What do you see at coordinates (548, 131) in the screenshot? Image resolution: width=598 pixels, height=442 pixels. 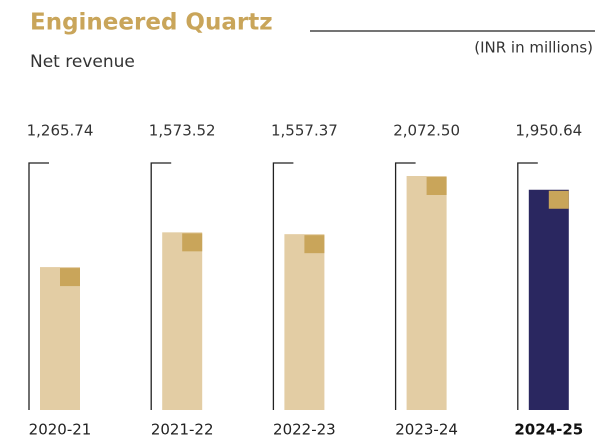 I see `value-label: 1,950.64` at bounding box center [548, 131].